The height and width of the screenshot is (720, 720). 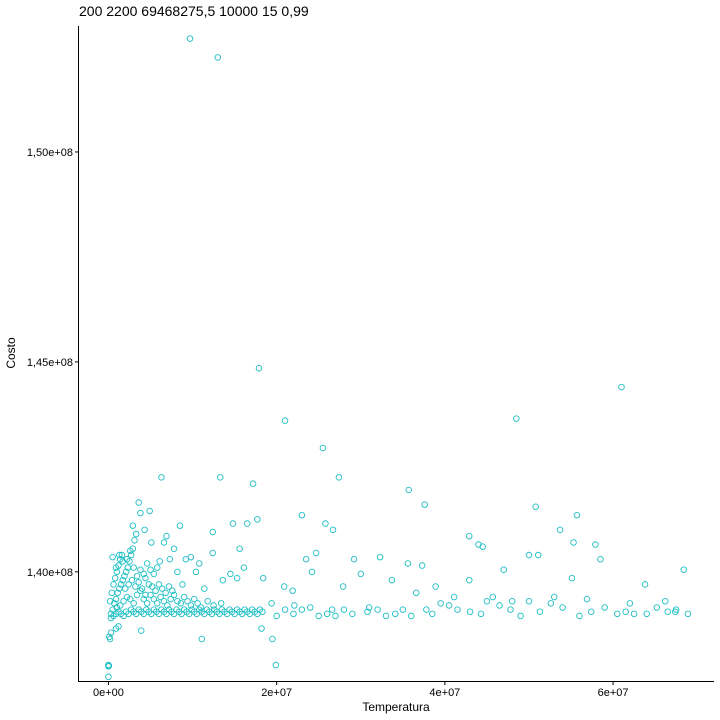 I want to click on x-tick-label: 4e+07, so click(x=444, y=693).